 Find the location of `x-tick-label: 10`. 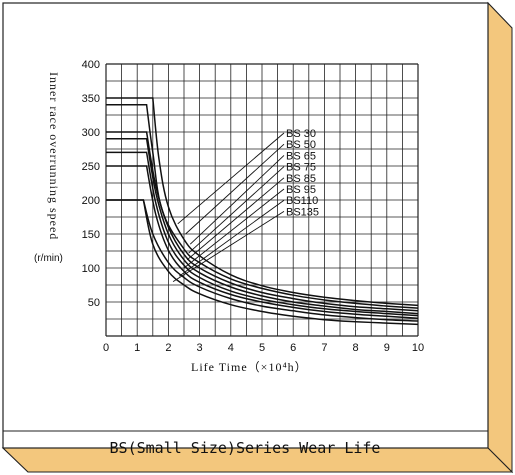

x-tick-label: 10 is located at coordinates (418, 348).